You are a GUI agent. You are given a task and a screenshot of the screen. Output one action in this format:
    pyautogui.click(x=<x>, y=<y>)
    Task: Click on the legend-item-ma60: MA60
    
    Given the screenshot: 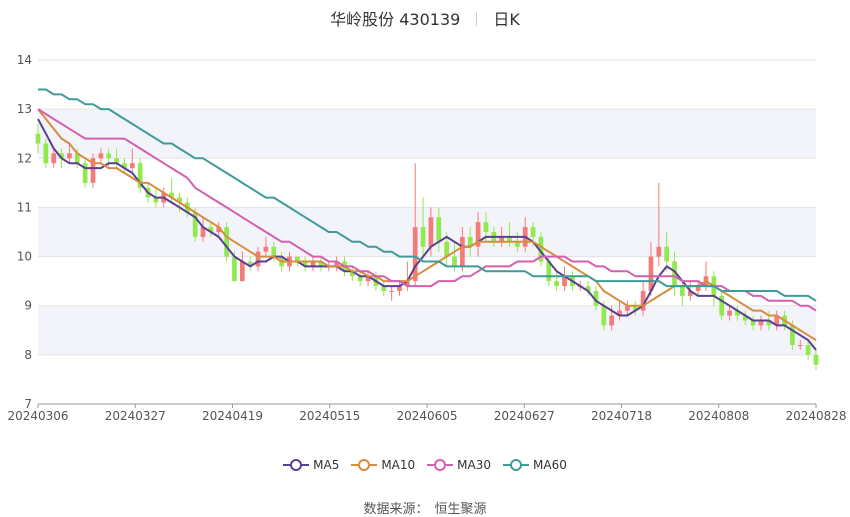 What is the action you would take?
    pyautogui.click(x=535, y=465)
    